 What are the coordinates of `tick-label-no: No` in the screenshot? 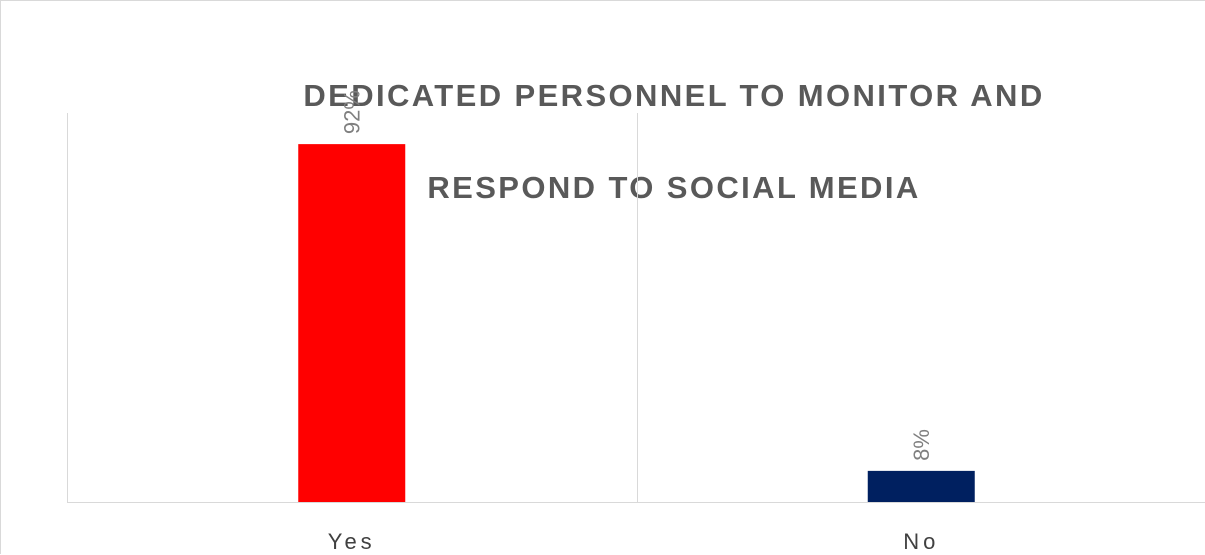 It's located at (921, 541).